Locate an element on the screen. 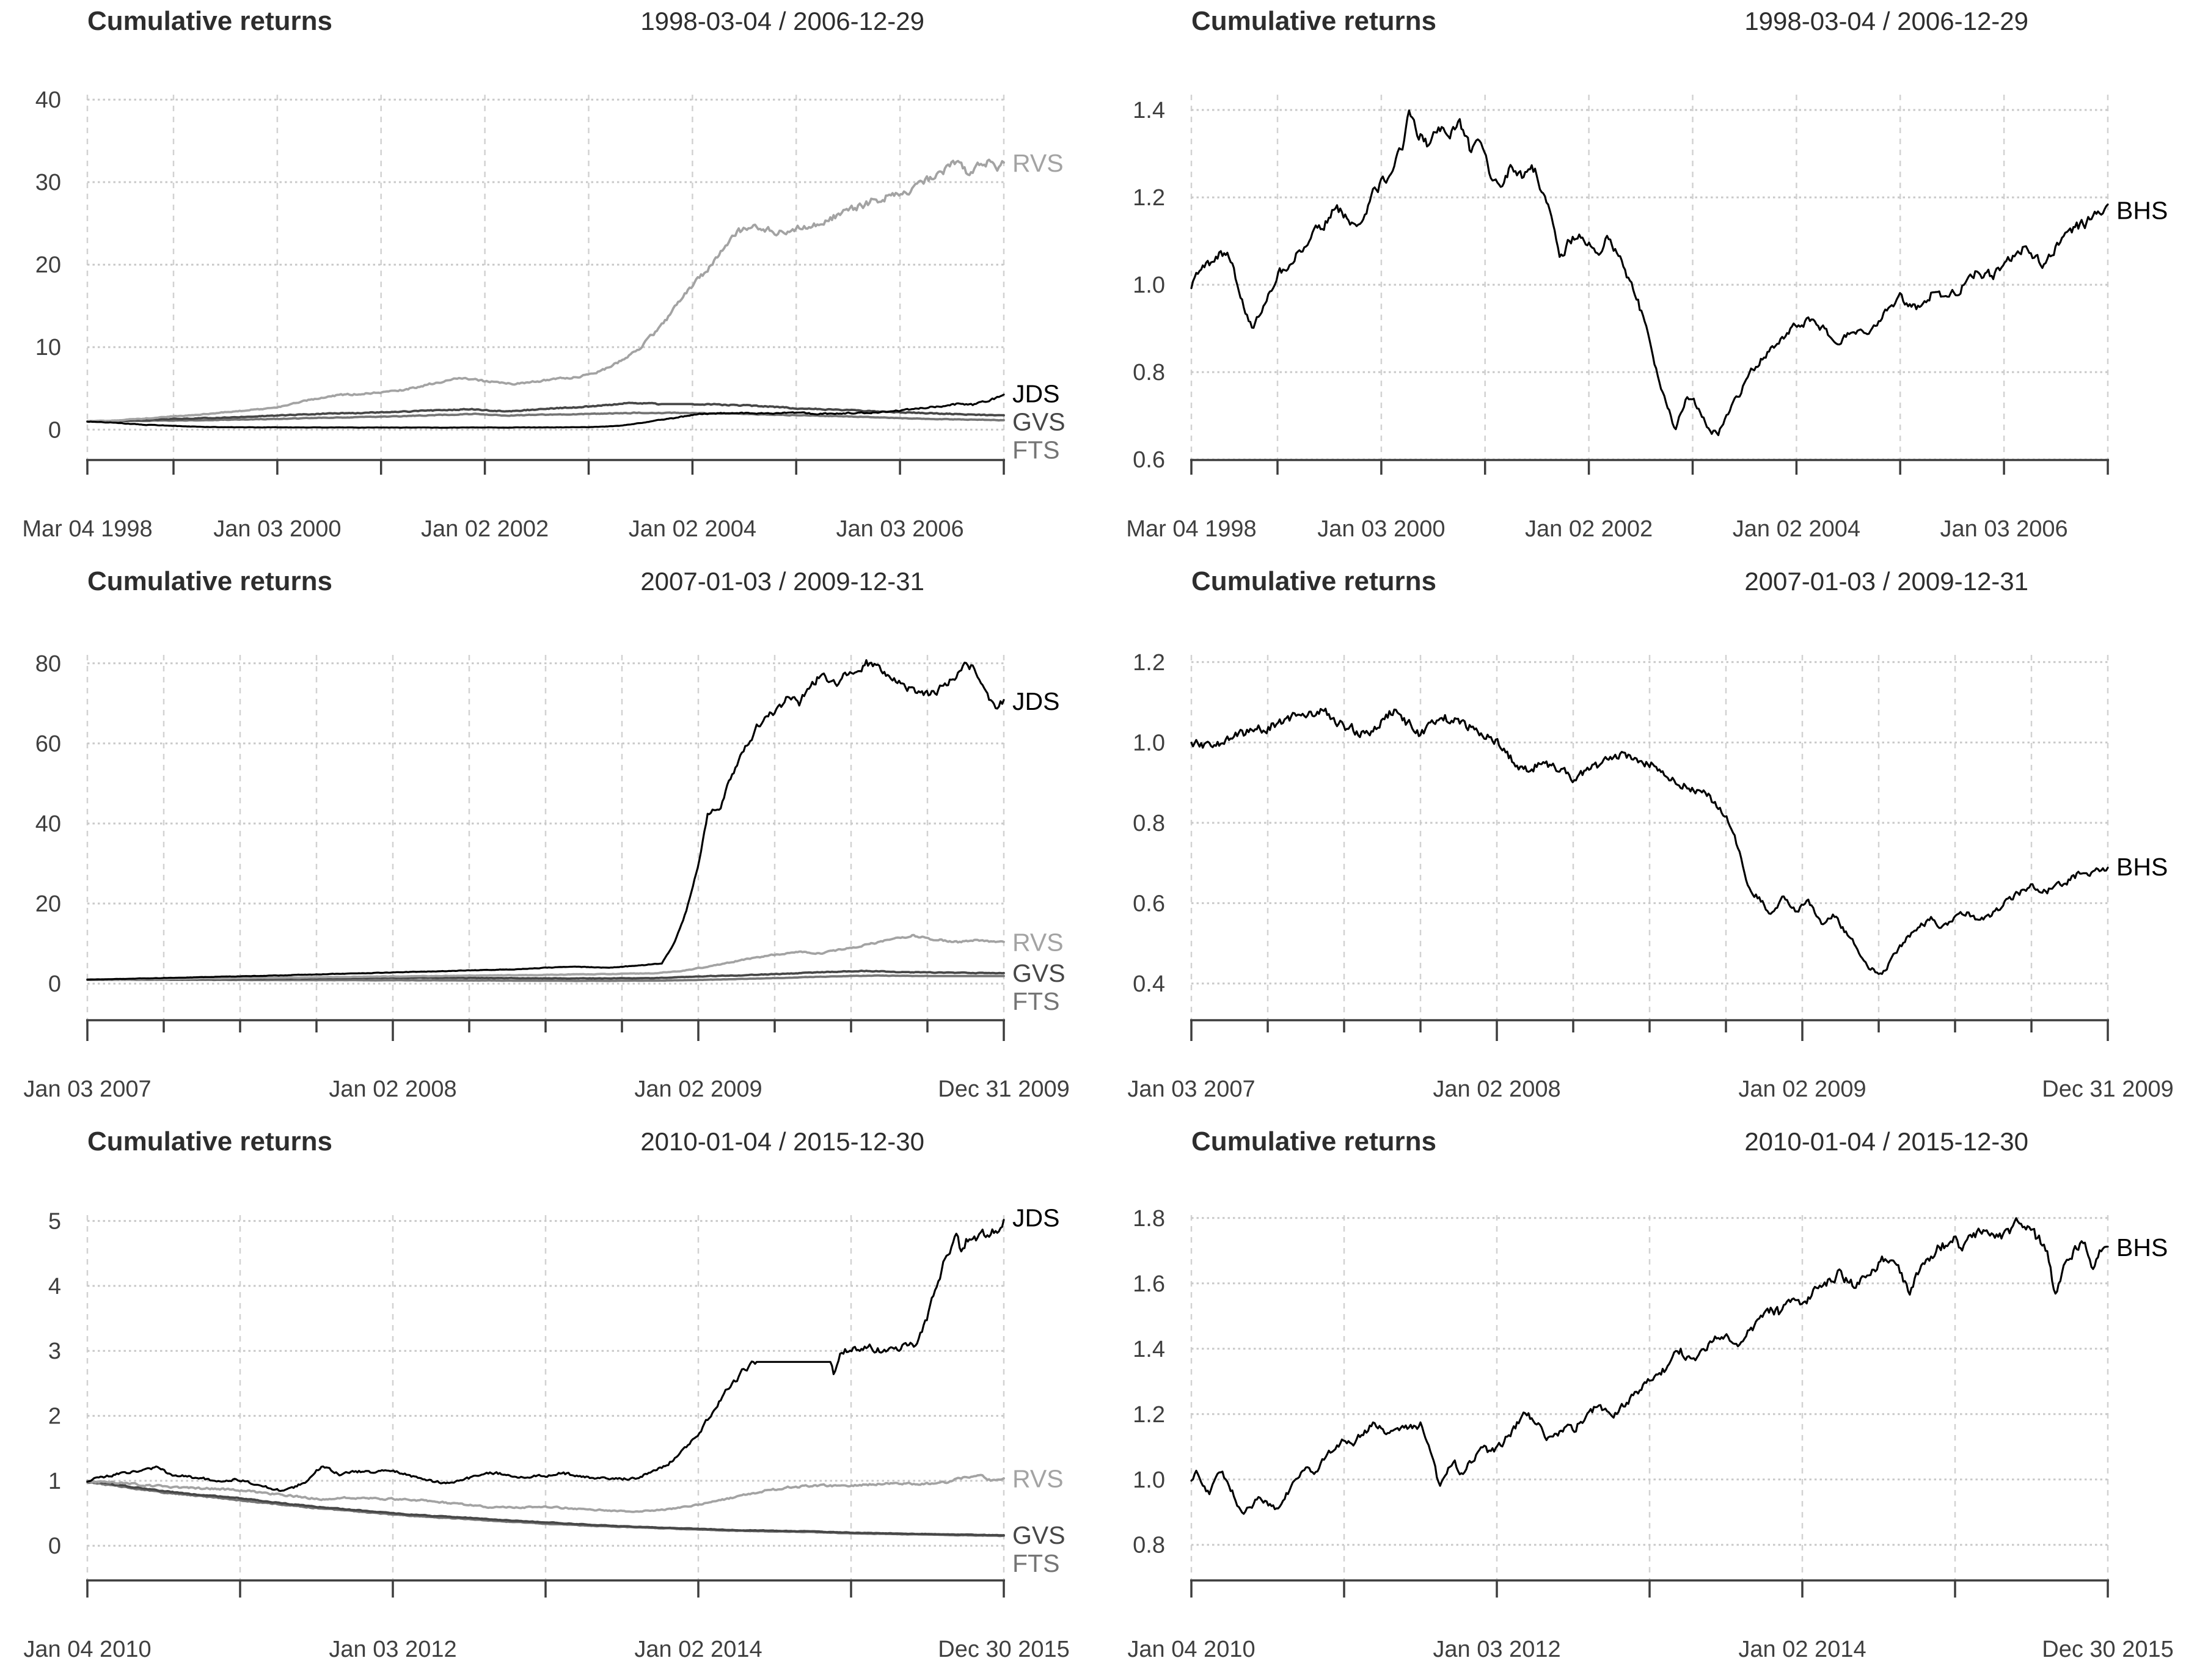 The height and width of the screenshot is (1680, 2208). y-axis-tick-label: 10 is located at coordinates (48, 347).